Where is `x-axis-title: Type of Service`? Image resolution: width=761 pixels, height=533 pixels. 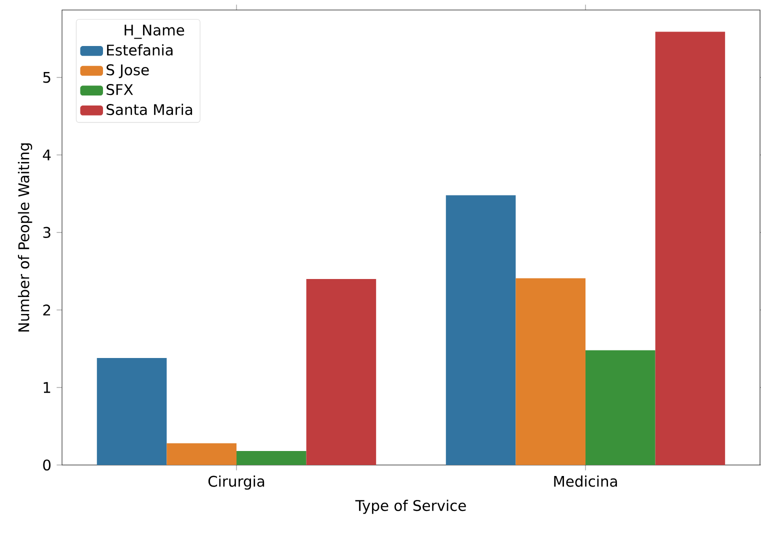
x-axis-title: Type of Service is located at coordinates (410, 507).